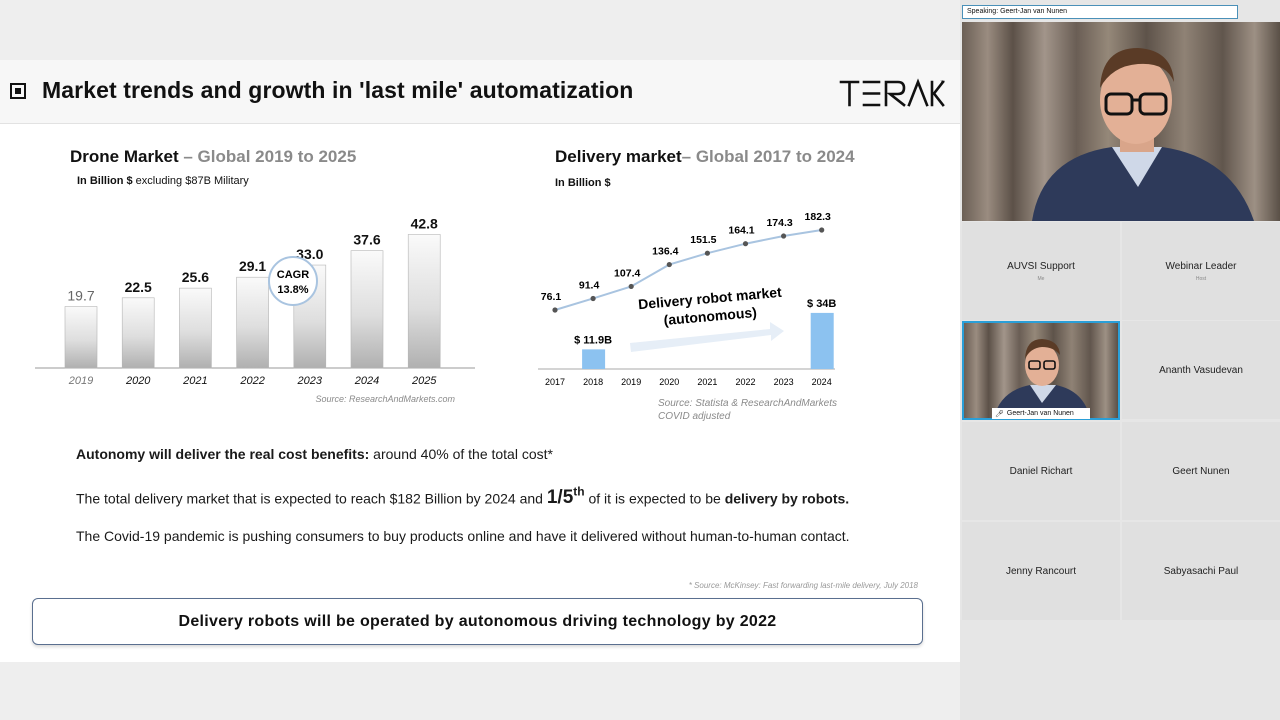  Describe the element at coordinates (665, 252) in the screenshot. I see `delivery-value-label: 136.4` at that location.